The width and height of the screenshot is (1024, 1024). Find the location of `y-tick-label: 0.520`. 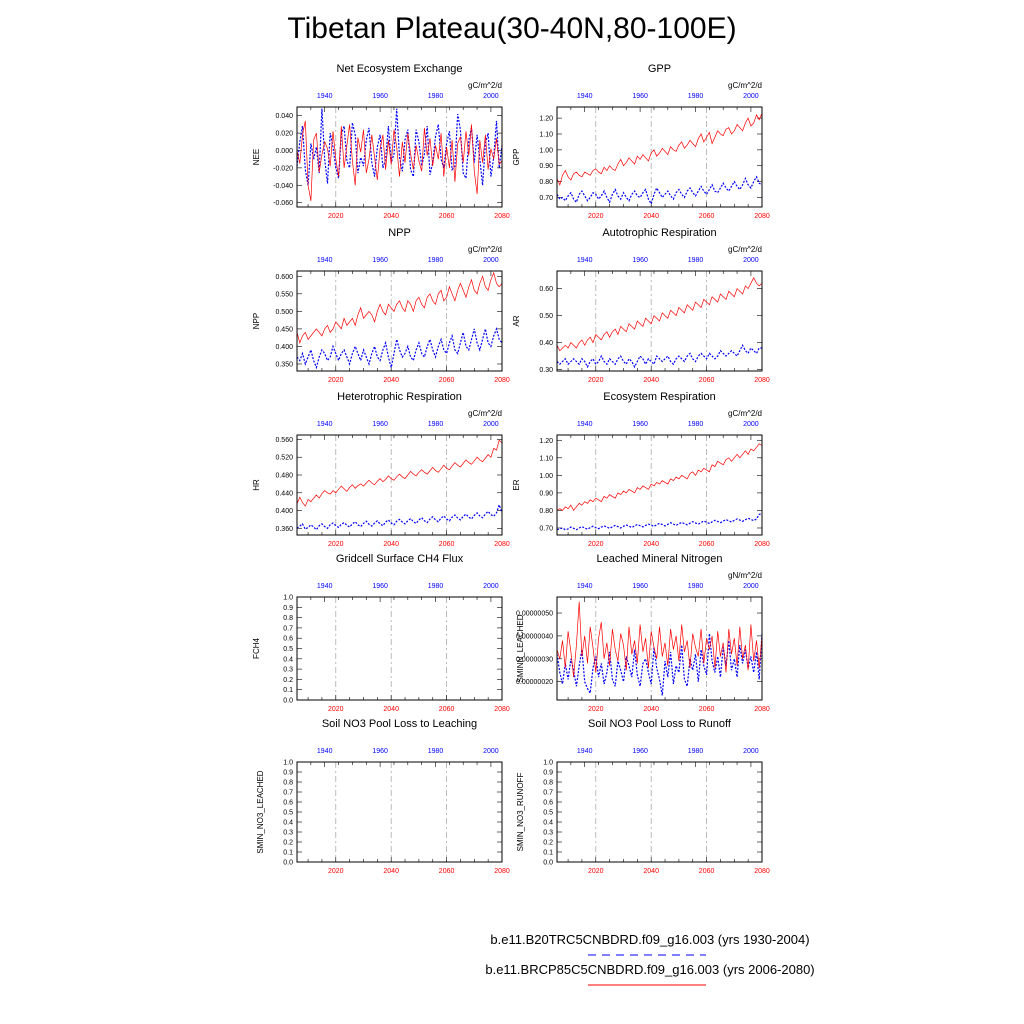

y-tick-label: 0.520 is located at coordinates (284, 458).